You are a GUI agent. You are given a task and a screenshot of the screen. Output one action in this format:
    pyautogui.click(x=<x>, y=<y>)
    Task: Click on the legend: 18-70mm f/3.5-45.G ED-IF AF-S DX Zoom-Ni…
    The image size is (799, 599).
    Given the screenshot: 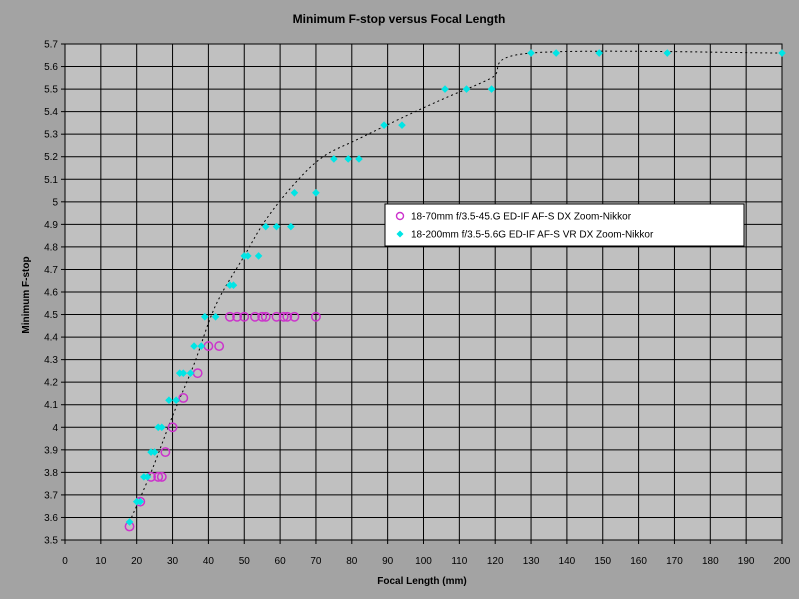 What is the action you would take?
    pyautogui.click(x=564, y=225)
    